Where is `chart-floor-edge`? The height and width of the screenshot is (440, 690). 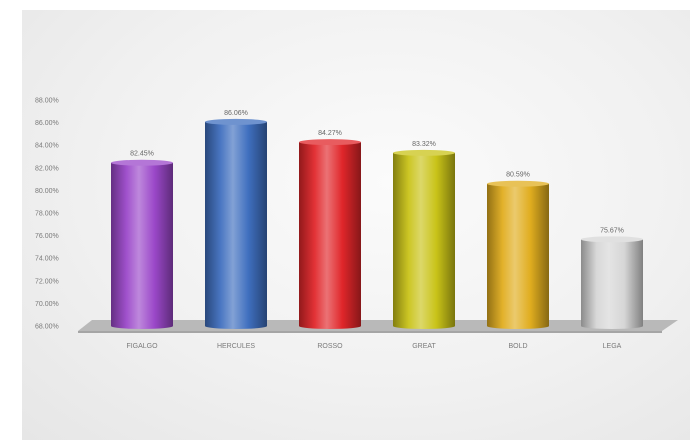 chart-floor-edge is located at coordinates (370, 332).